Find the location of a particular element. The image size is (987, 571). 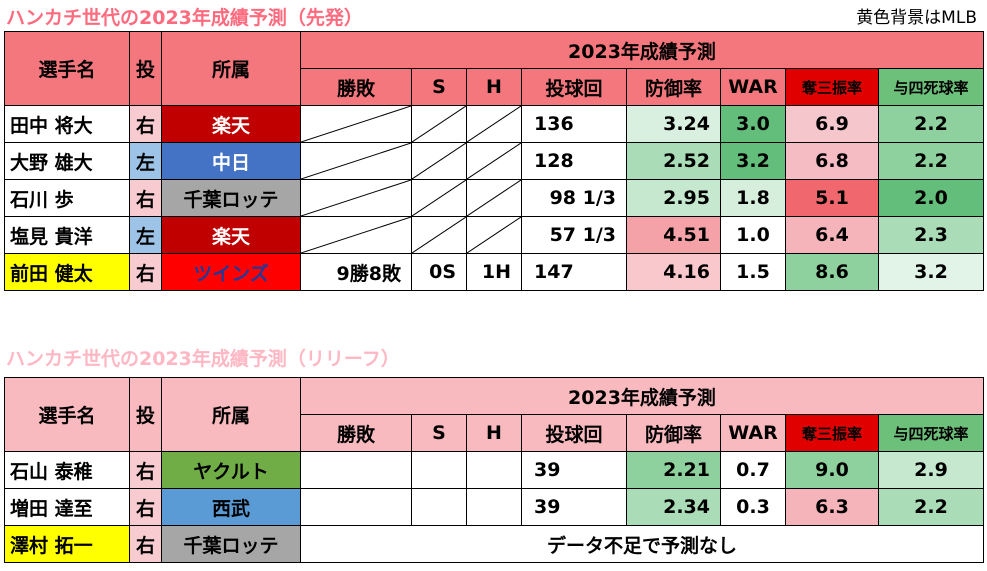

holds: 1H is located at coordinates (494, 272).